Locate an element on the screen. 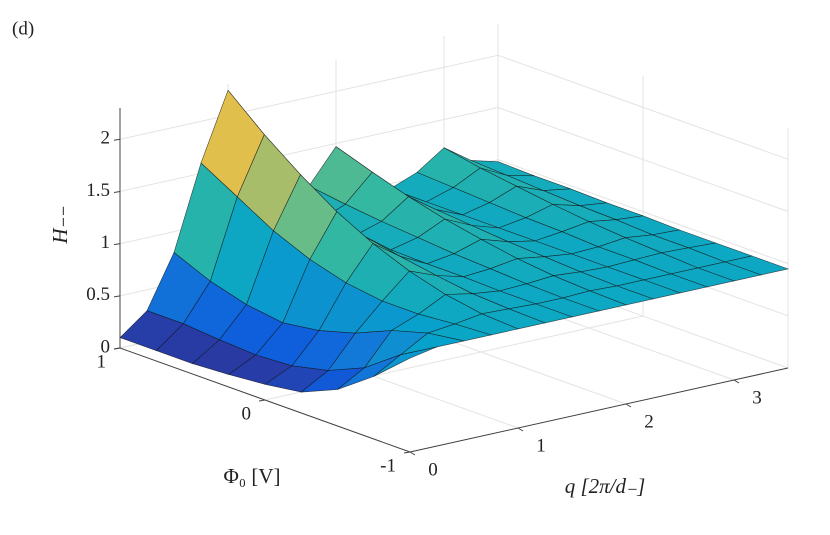 The width and height of the screenshot is (830, 535). surface-face is located at coordinates (405, 361).